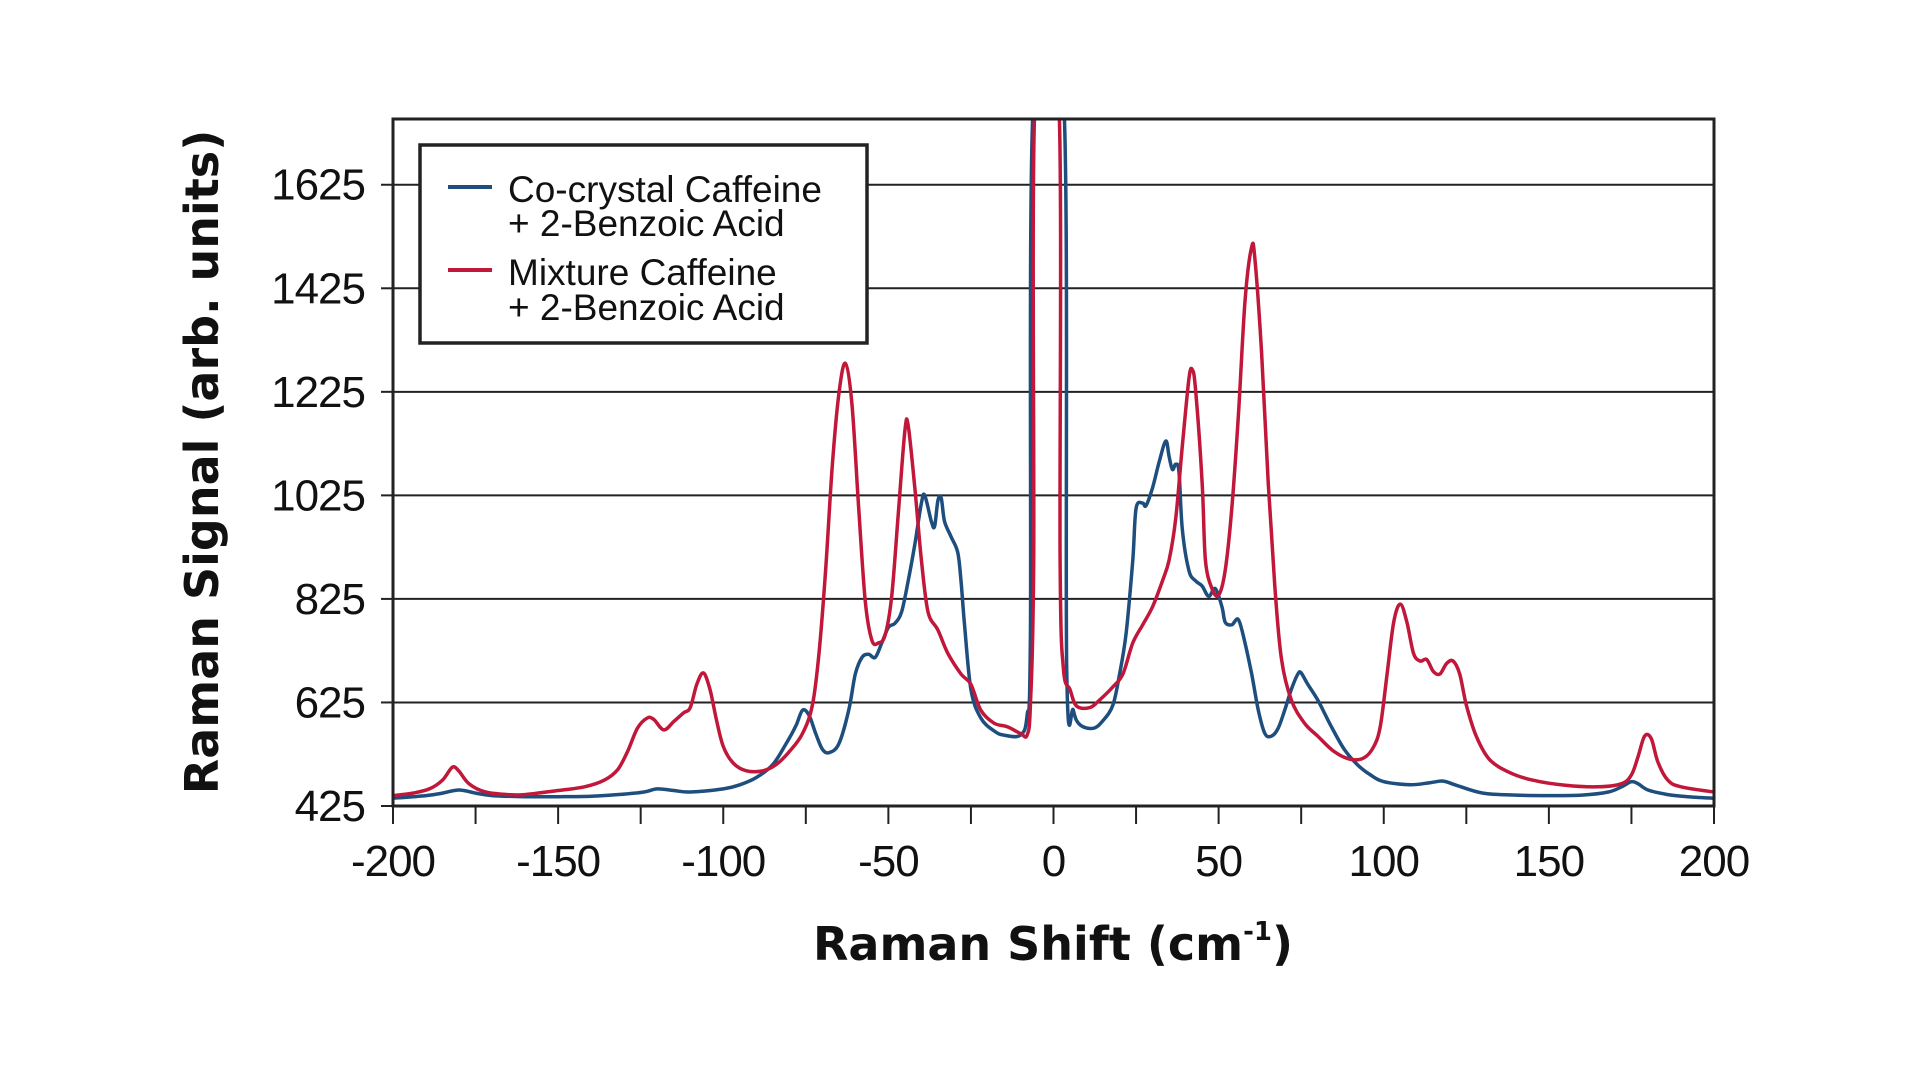  What do you see at coordinates (642, 272) in the screenshot?
I see `legend-label-mixture-1: Mixture Caffeine` at bounding box center [642, 272].